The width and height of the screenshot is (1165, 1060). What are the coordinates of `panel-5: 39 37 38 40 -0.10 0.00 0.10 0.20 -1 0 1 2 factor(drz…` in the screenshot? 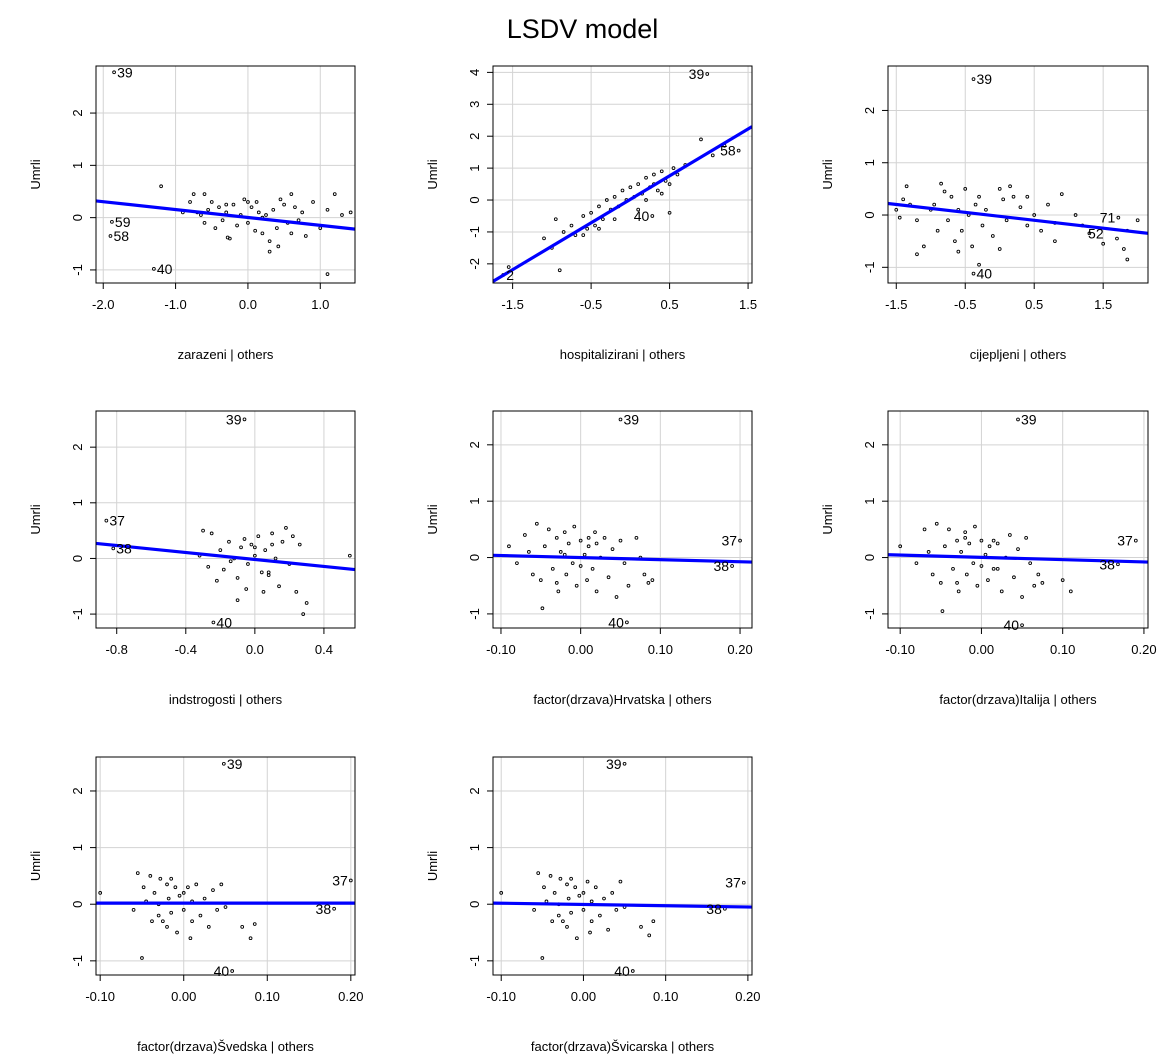 It's located at (589, 558).